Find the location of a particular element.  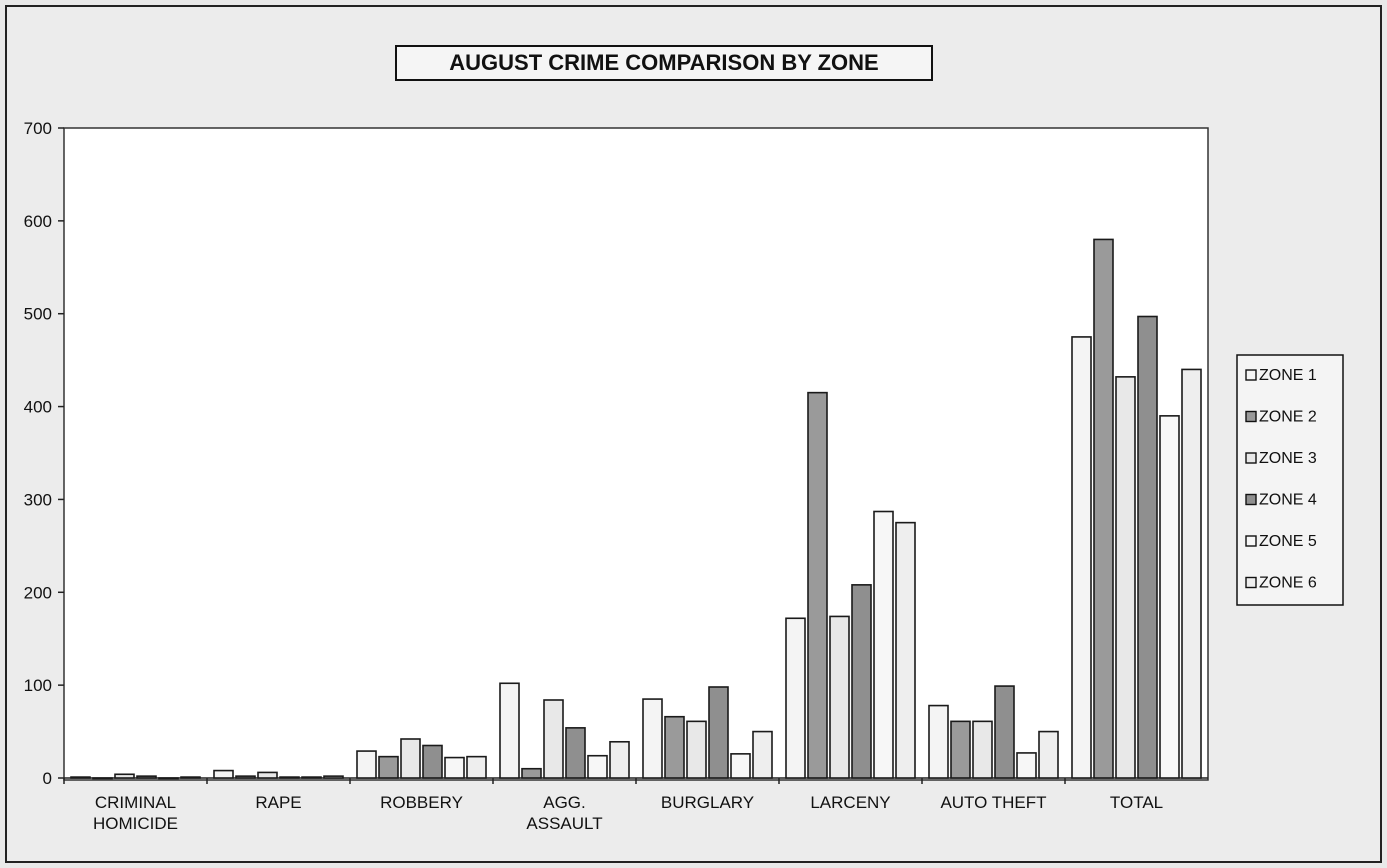

y-tick-label: 600 is located at coordinates (38, 221).